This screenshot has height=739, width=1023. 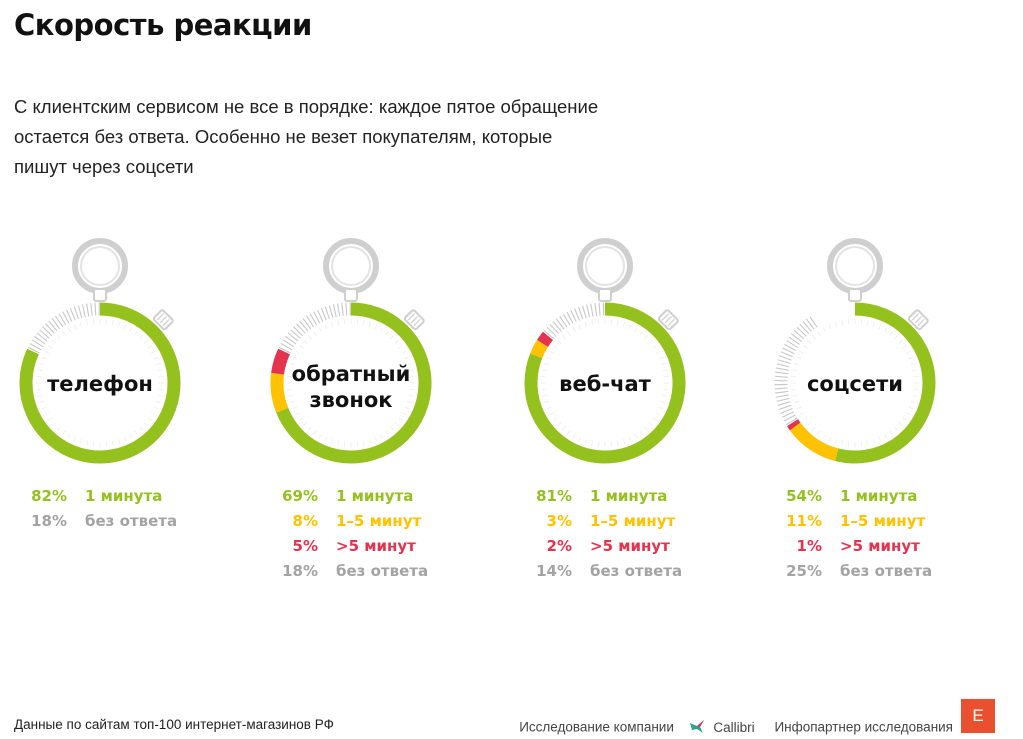 I want to click on channel-label: телефон, so click(x=100, y=384).